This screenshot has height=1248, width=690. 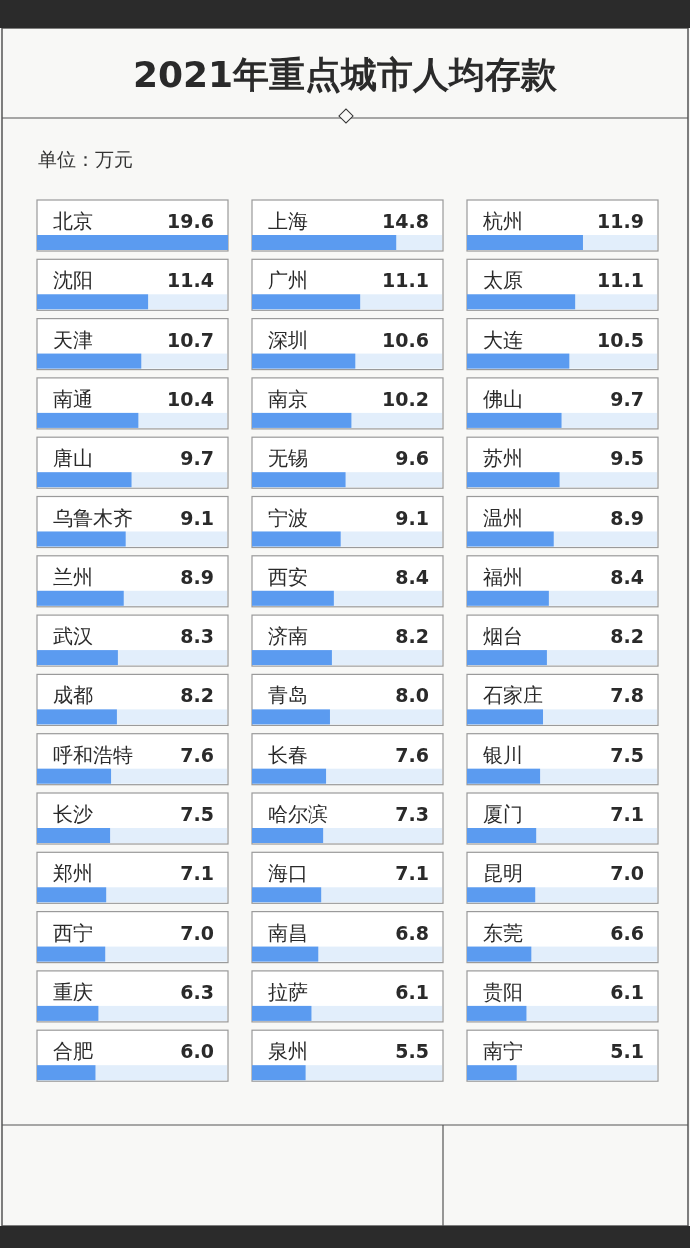 What do you see at coordinates (627, 1051) in the screenshot?
I see `data-label: 5.1` at bounding box center [627, 1051].